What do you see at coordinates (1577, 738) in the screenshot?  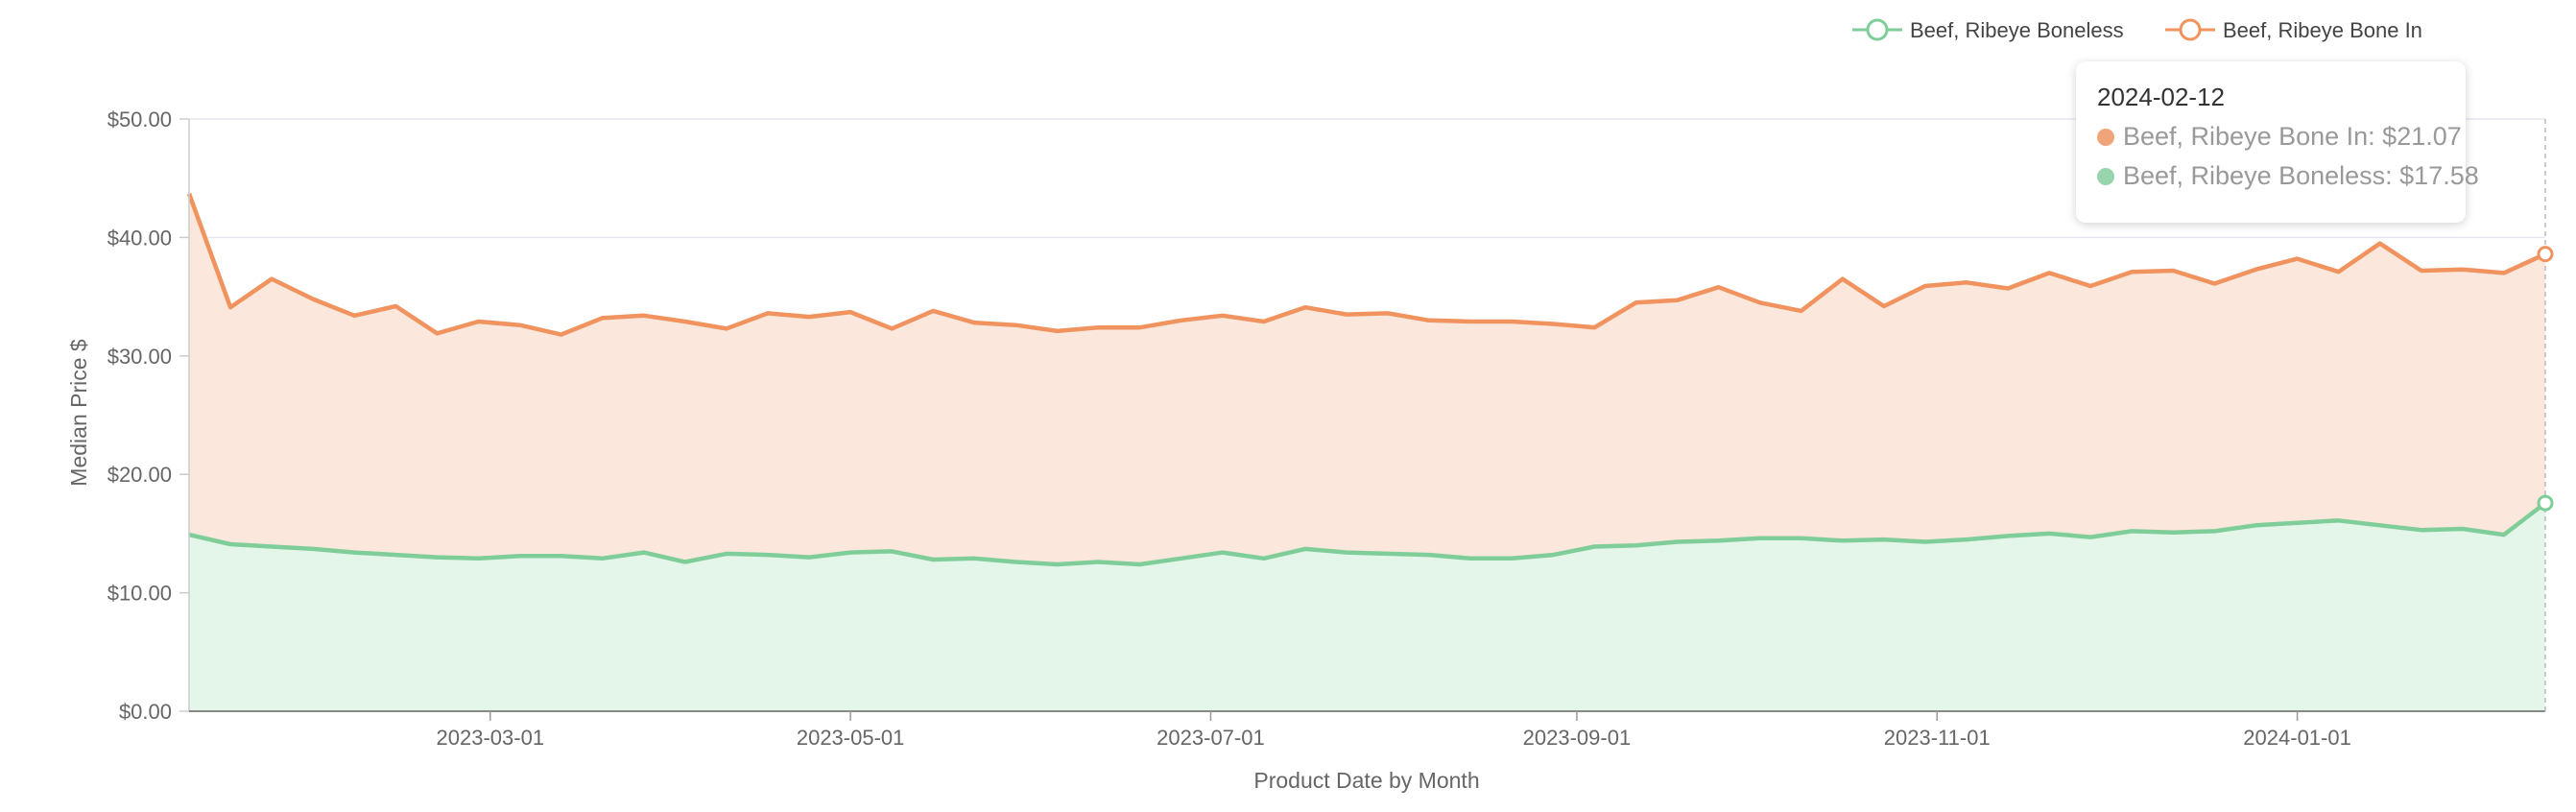 I see `x-tick-label: 2023-09-01` at bounding box center [1577, 738].